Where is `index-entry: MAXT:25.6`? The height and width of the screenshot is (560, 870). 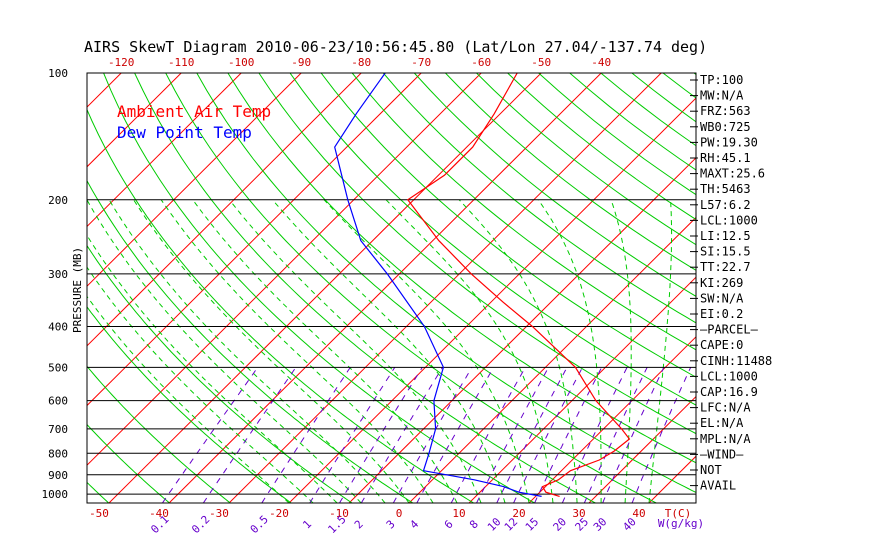 index-entry: MAXT:25.6 is located at coordinates (732, 174).